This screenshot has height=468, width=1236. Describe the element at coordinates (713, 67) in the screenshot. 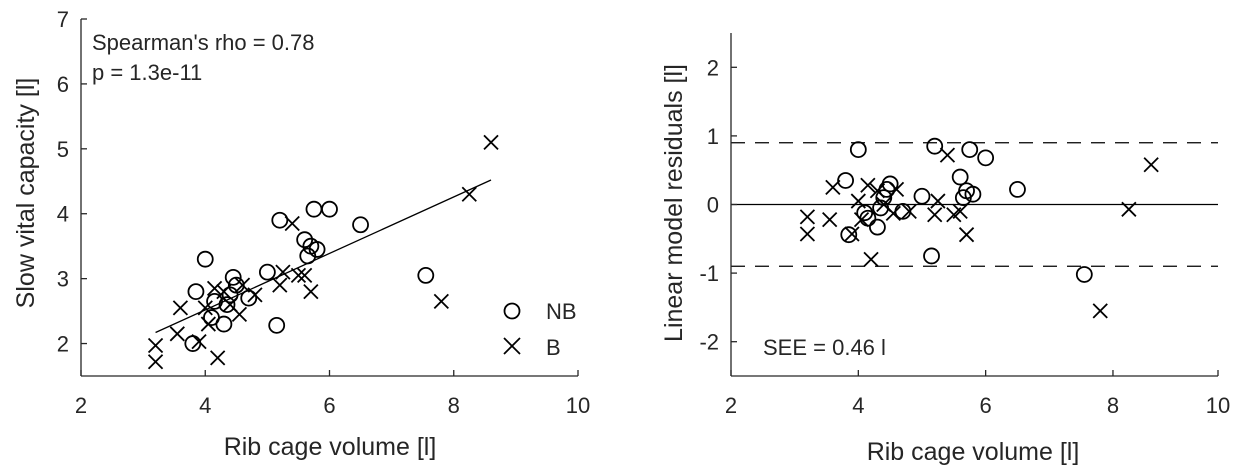

I see `right-y-tick-label: 2` at that location.